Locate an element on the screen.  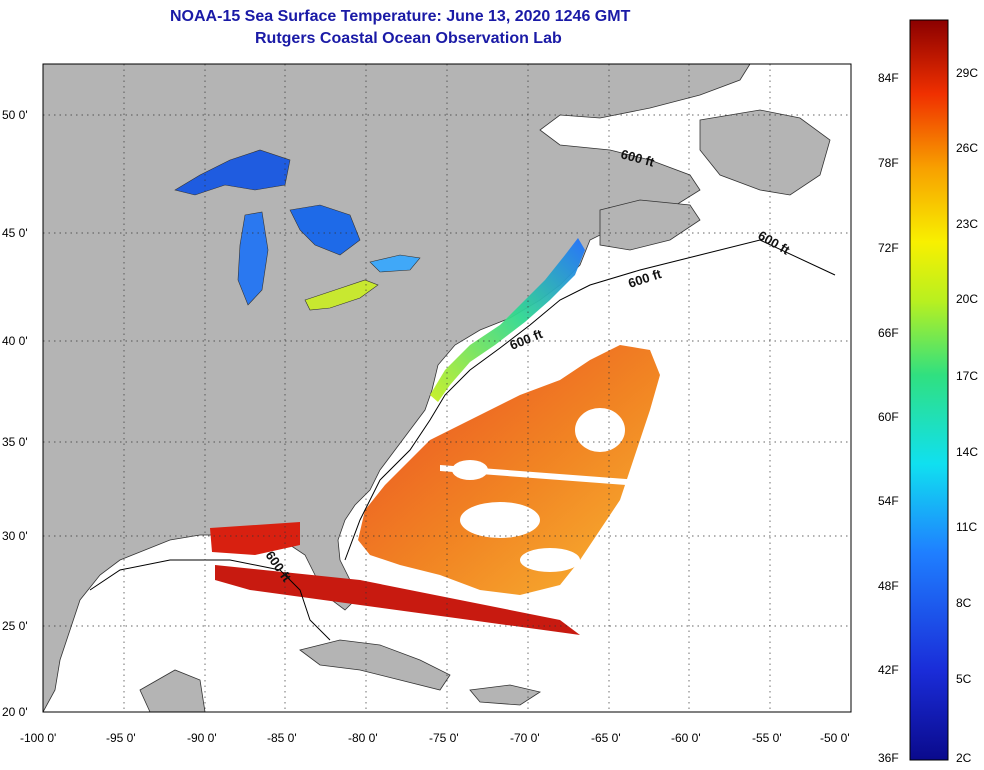
colorbar-f-label: 72F is located at coordinates (888, 248).